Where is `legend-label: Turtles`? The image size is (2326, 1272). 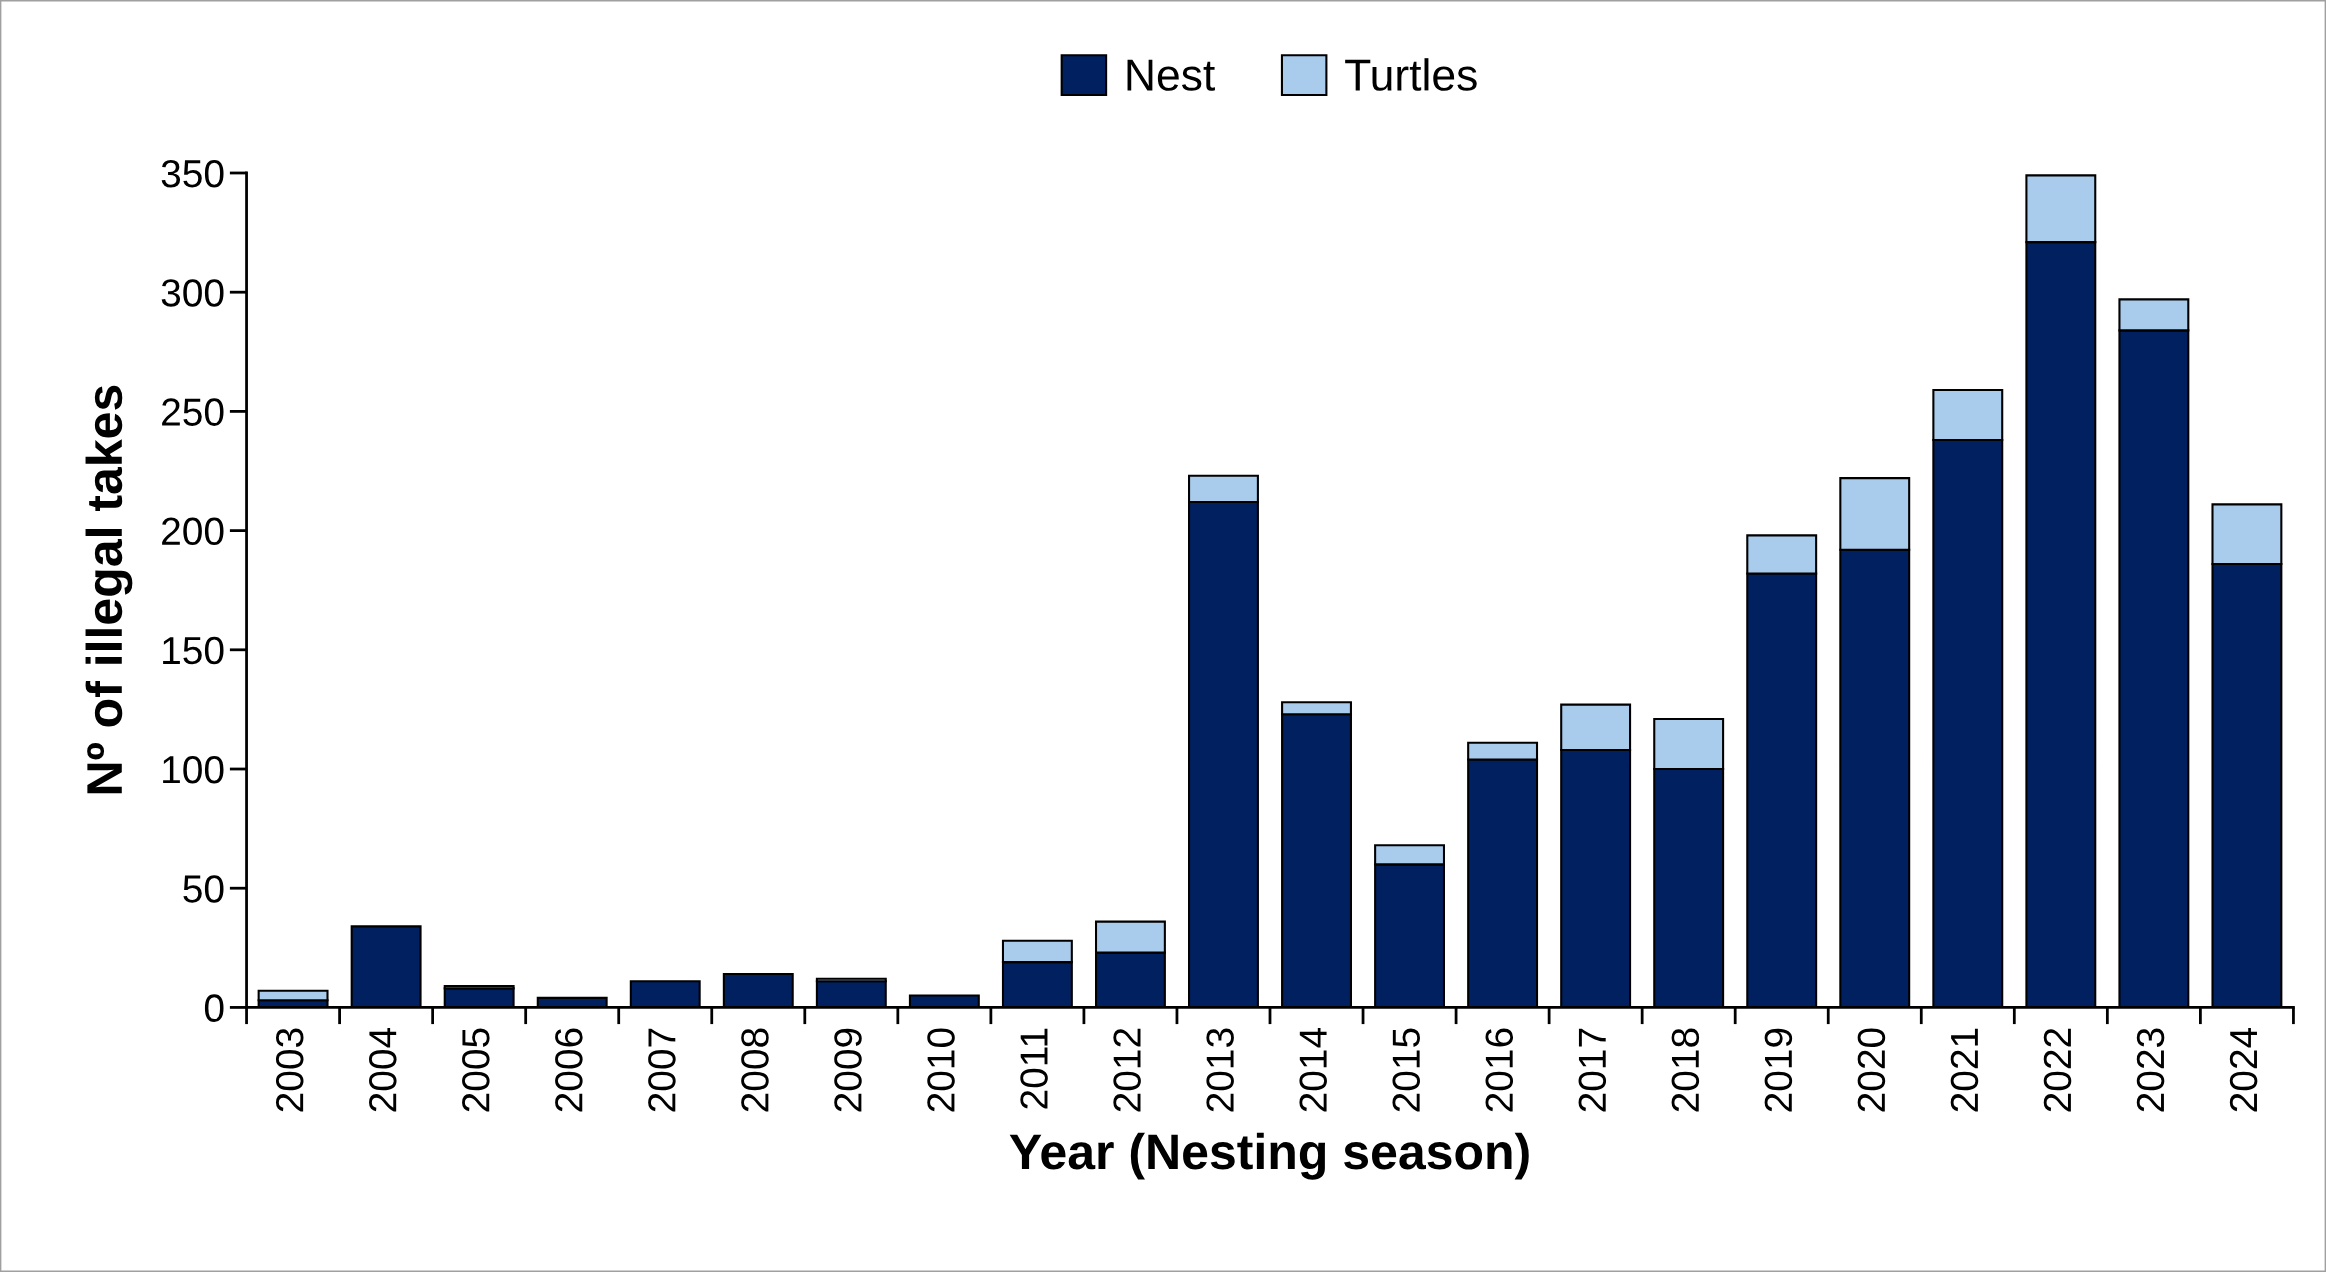 legend-label: Turtles is located at coordinates (1411, 74).